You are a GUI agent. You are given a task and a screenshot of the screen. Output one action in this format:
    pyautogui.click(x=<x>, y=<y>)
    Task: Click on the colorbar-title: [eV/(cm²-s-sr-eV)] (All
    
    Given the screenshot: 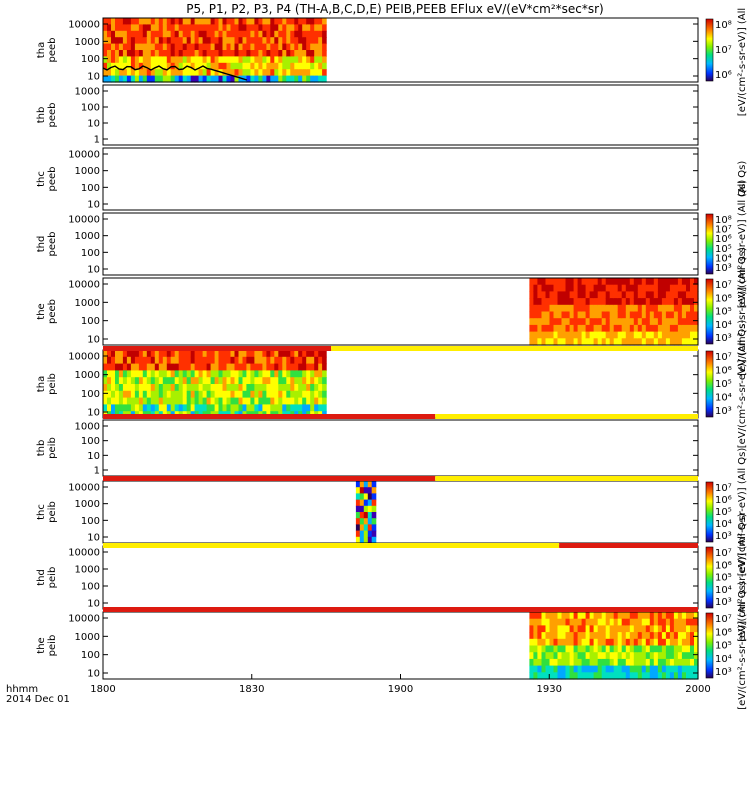 What is the action you would take?
    pyautogui.click(x=742, y=62)
    